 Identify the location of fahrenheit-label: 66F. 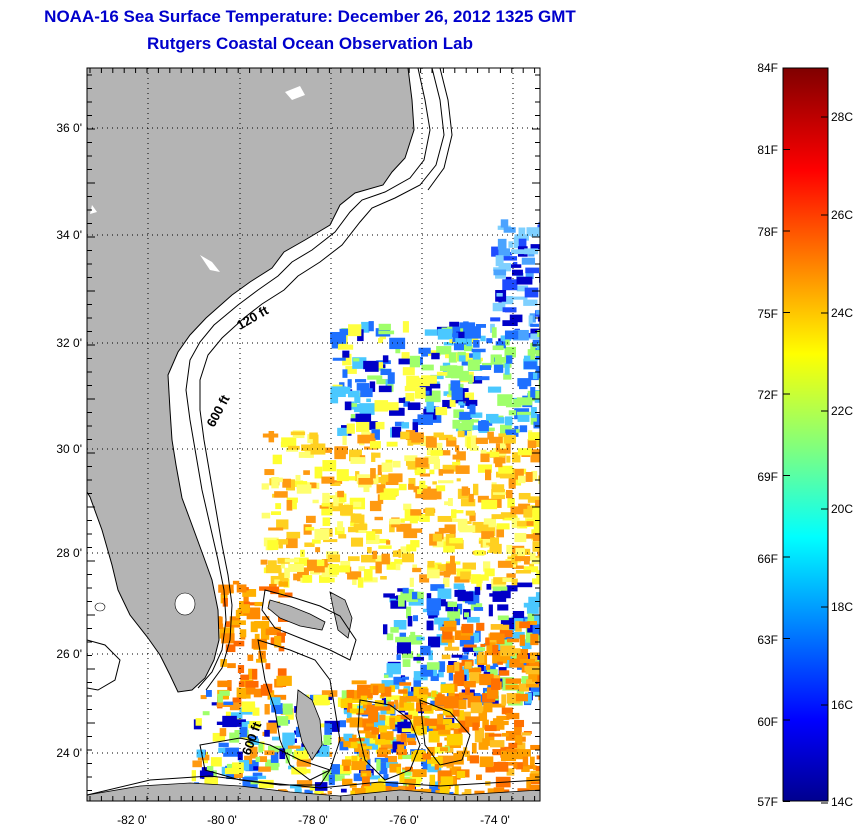
(767, 559).